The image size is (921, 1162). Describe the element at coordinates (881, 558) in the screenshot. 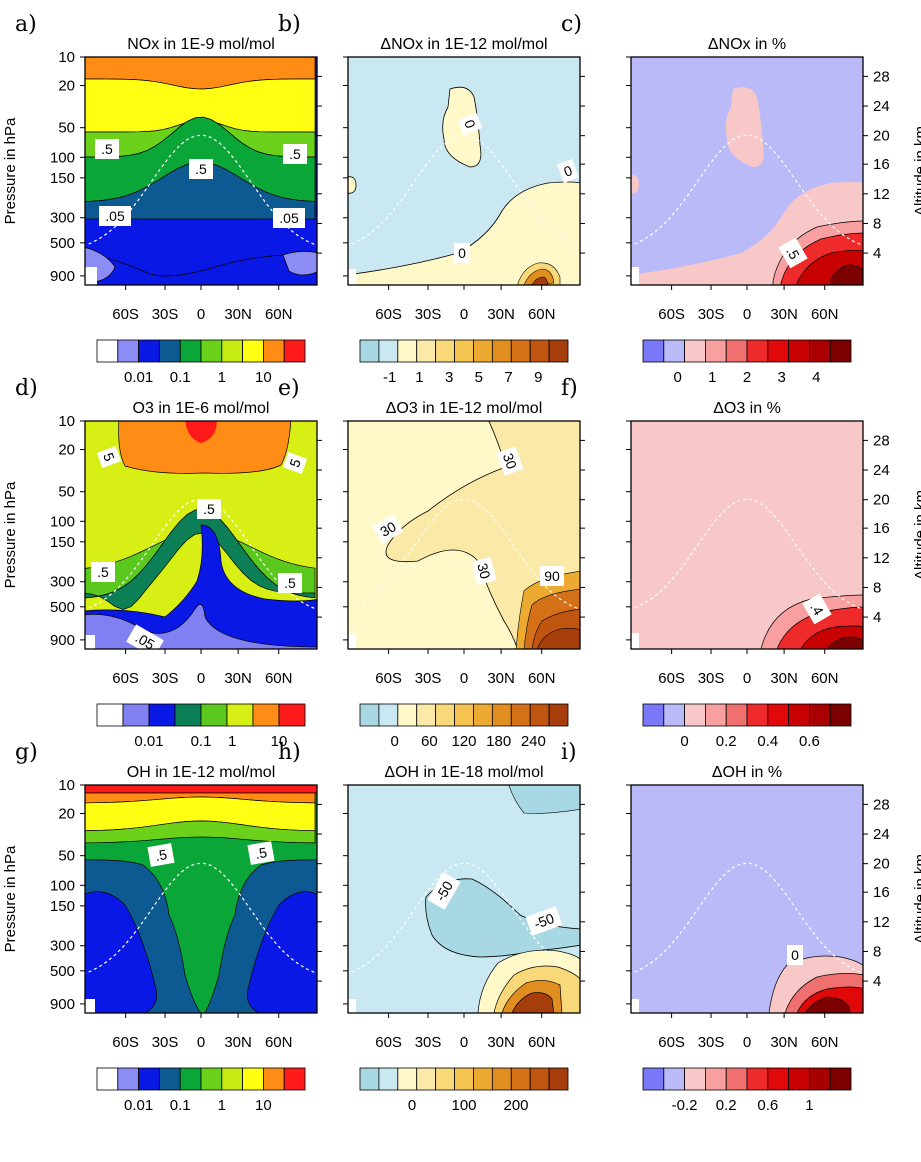

I see `y2-tick-label: 12` at that location.